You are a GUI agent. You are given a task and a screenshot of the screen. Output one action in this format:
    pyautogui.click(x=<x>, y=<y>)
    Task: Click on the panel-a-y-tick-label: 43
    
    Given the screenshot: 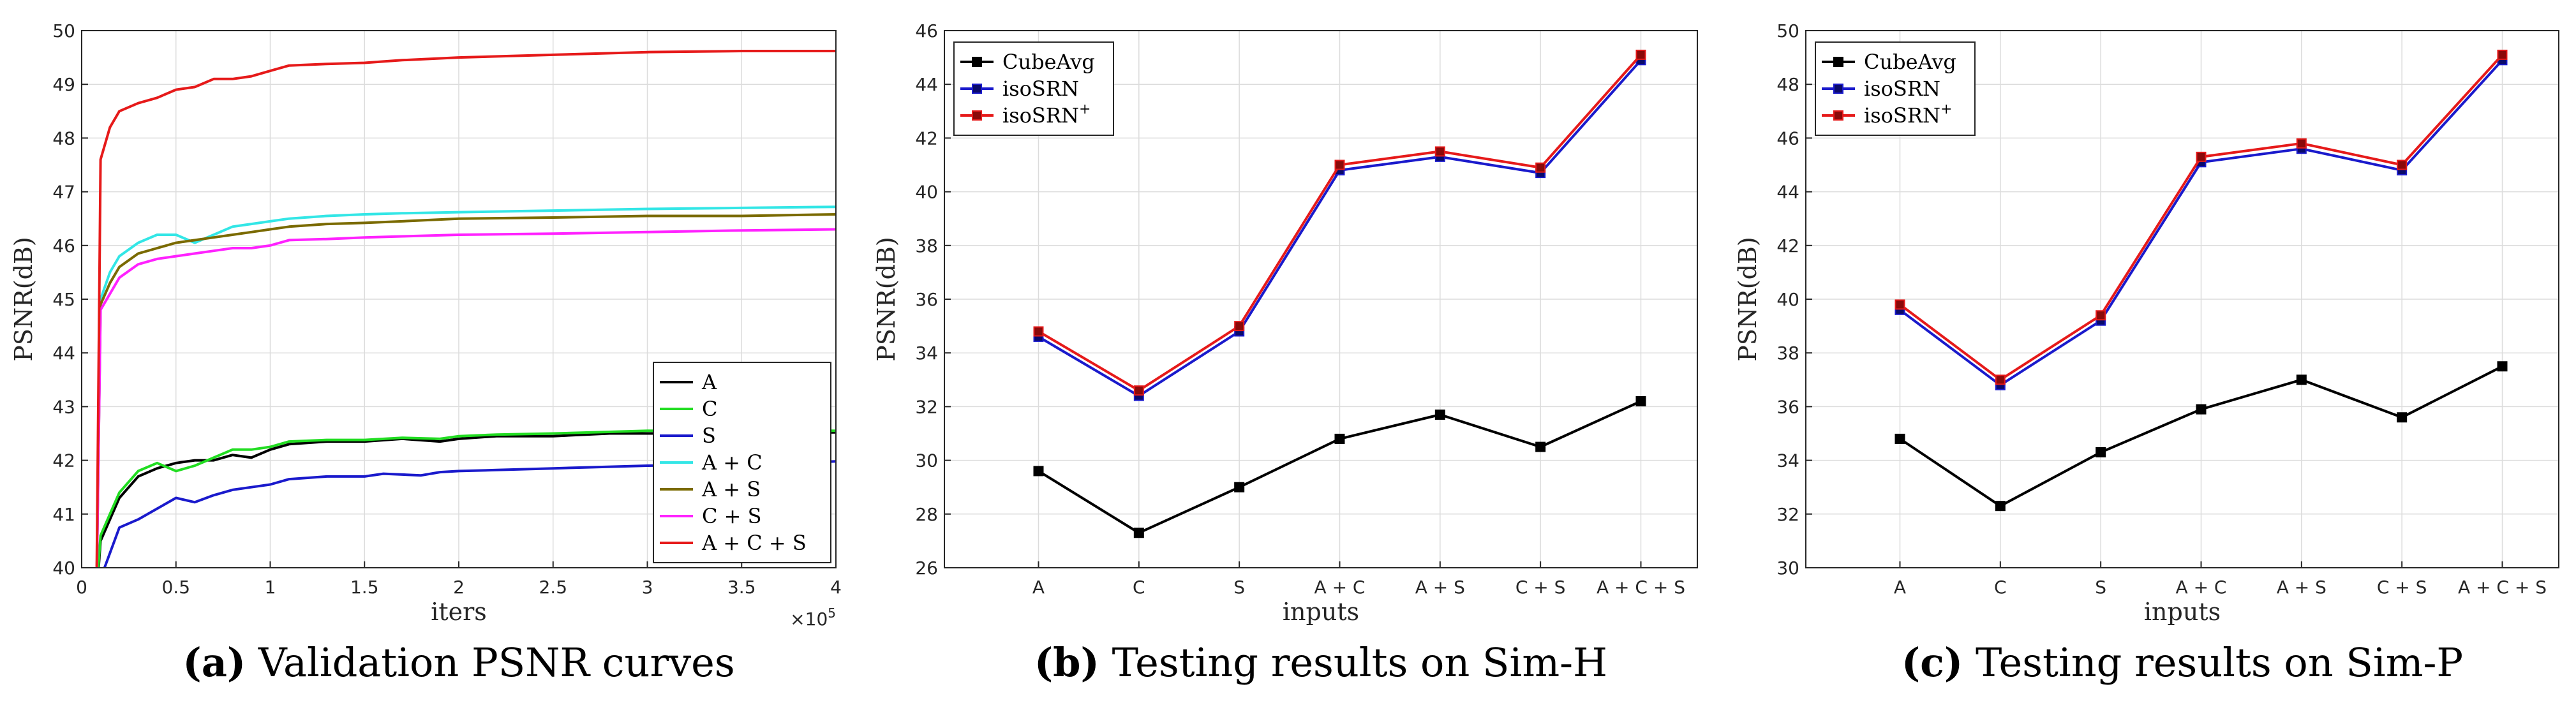 What is the action you would take?
    pyautogui.click(x=63, y=407)
    